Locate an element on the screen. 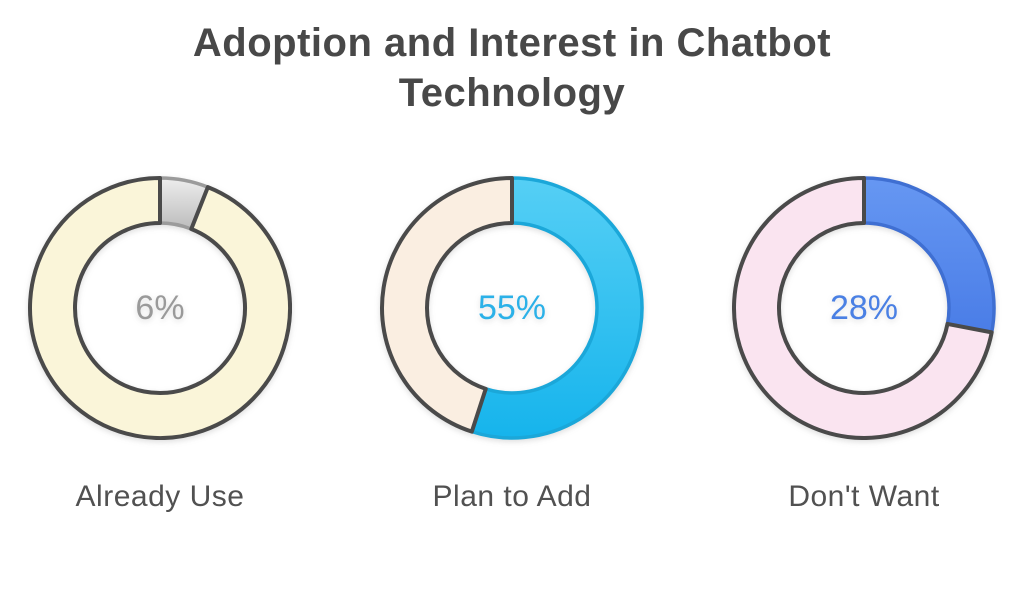  donut-block-already-use: 6% Already Use is located at coordinates (160, 342).